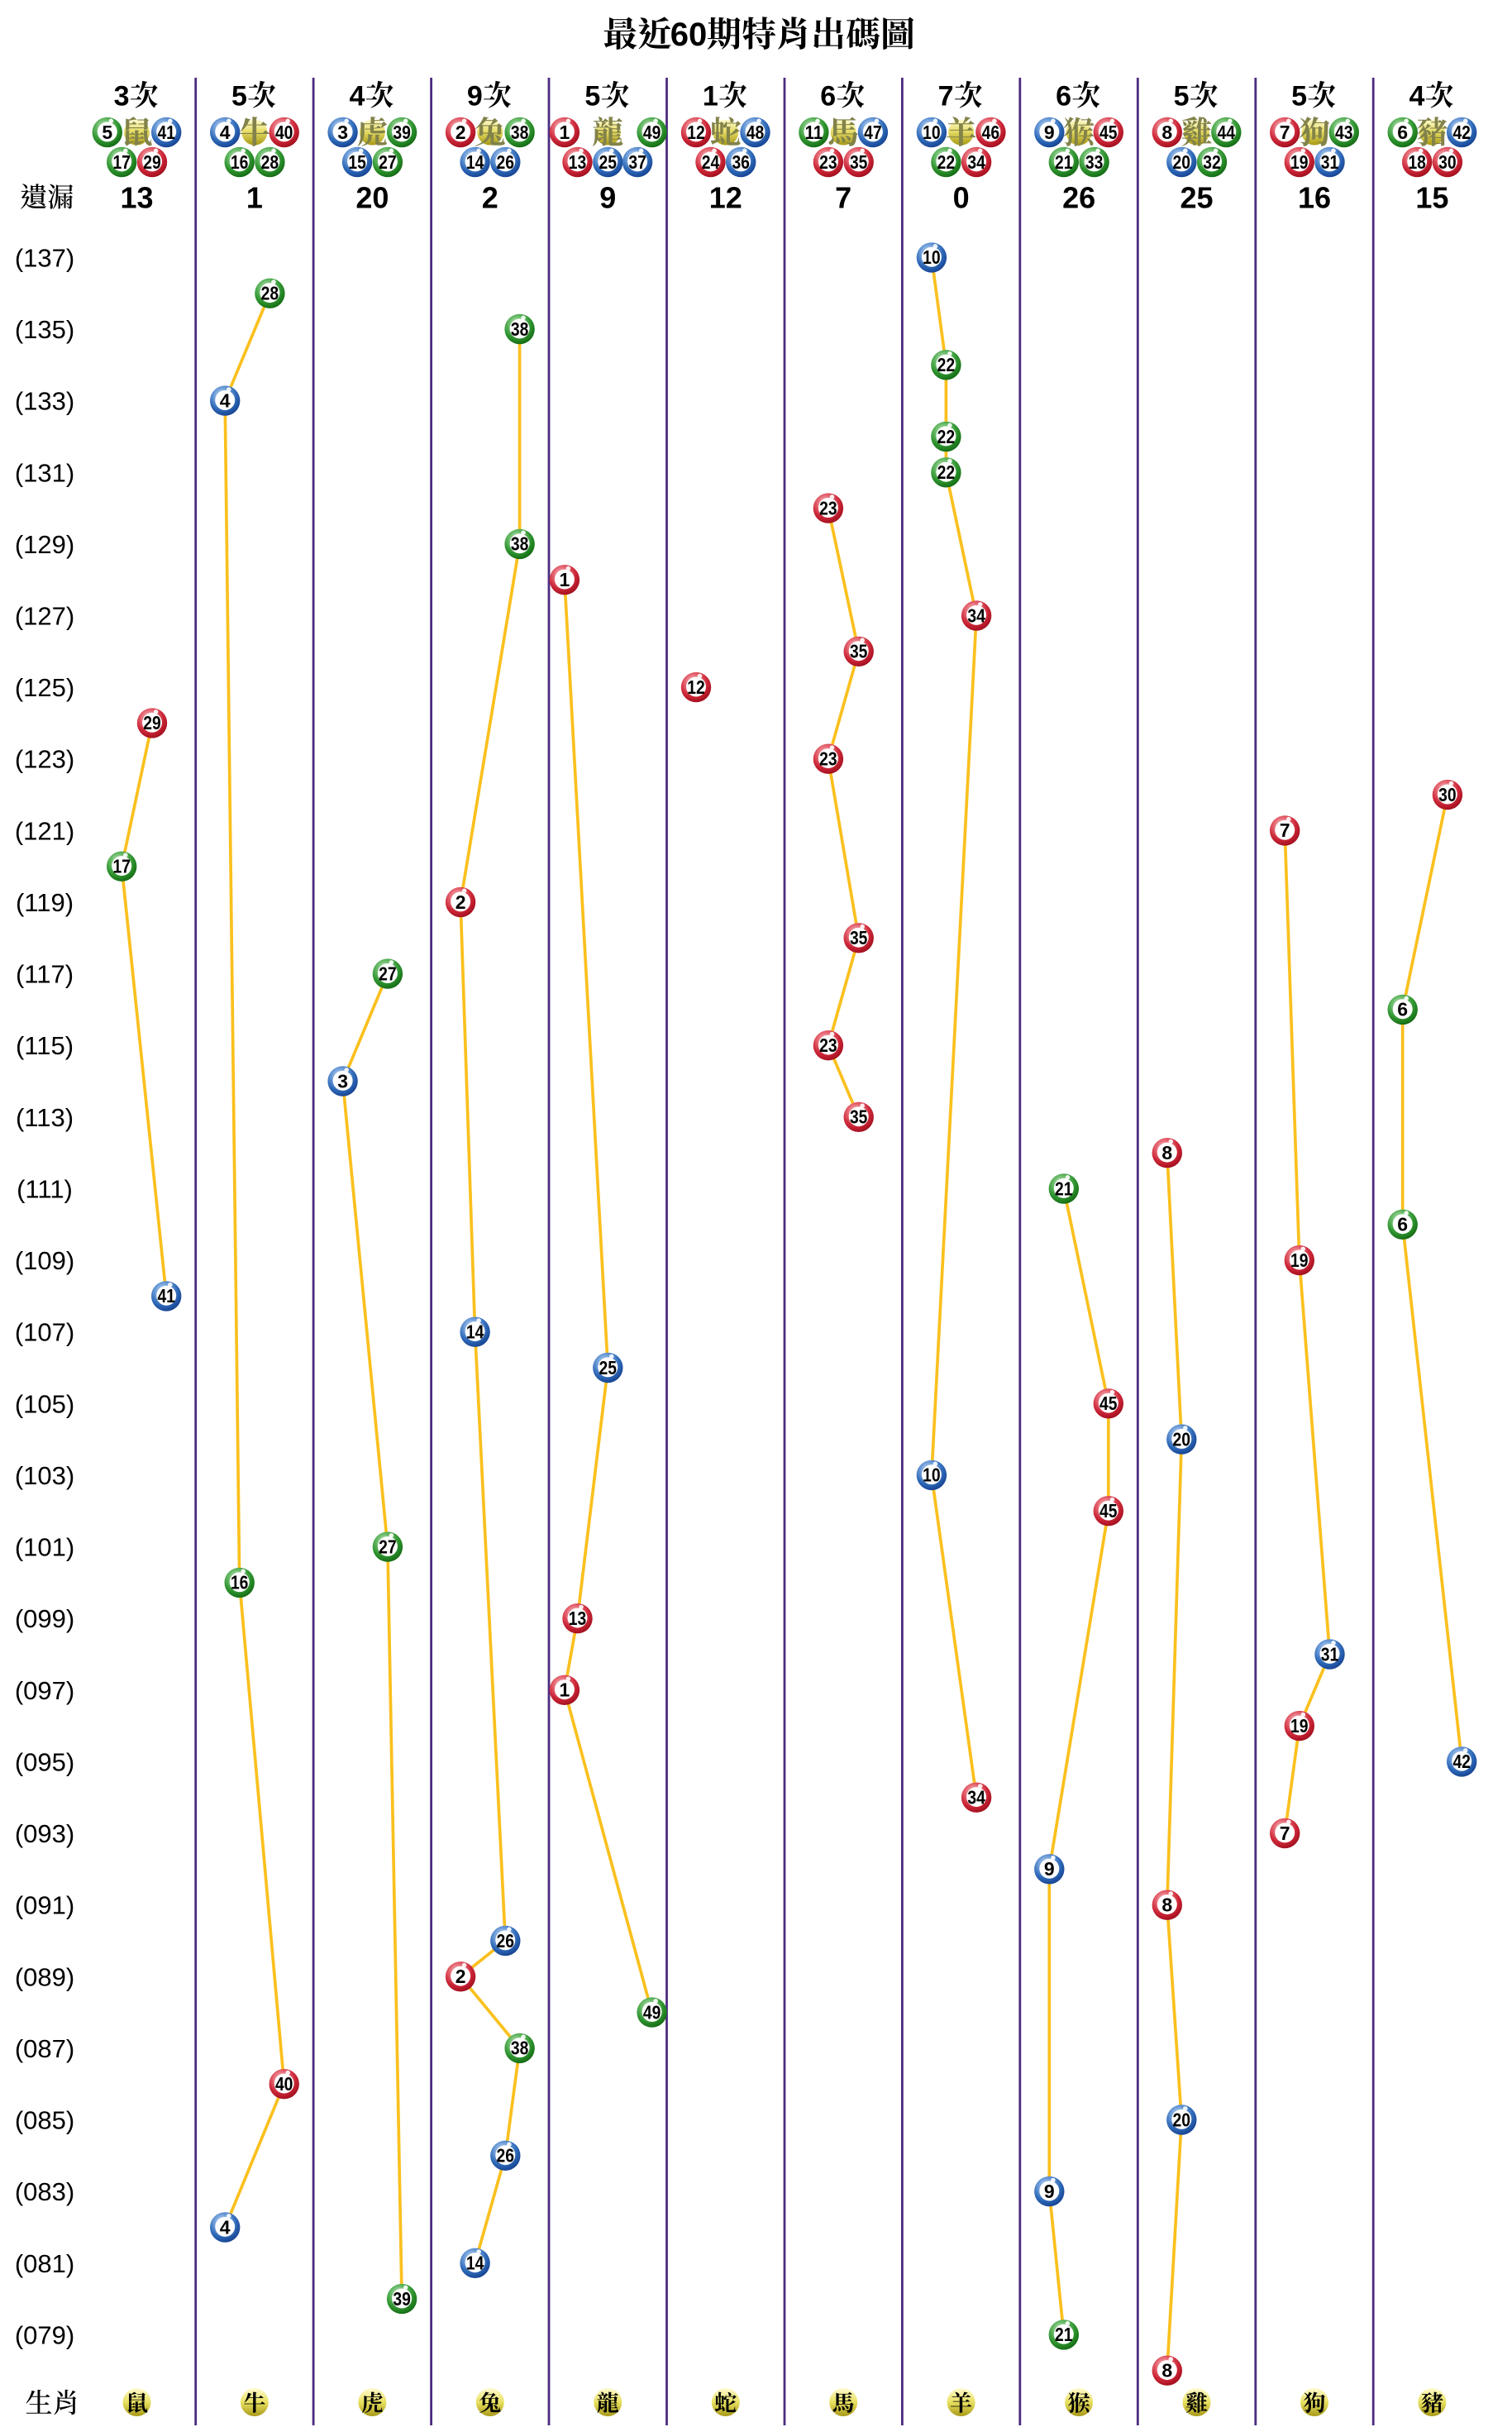 This screenshot has width=1512, height=2427. What do you see at coordinates (932, 133) in the screenshot?
I see `svg-text: 10` at bounding box center [932, 133].